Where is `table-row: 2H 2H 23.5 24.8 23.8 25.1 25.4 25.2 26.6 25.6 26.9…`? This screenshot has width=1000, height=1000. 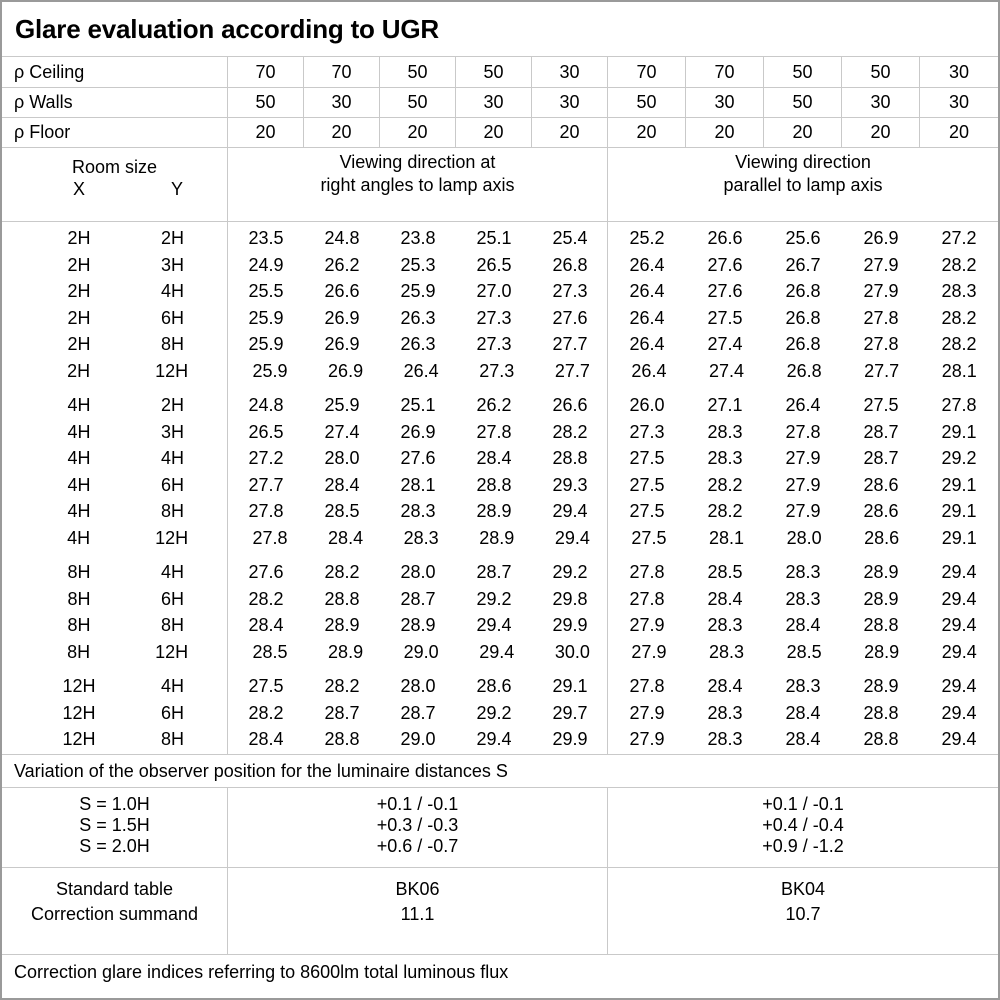 table-row: 2H 2H 23.5 24.8 23.8 25.1 25.4 25.2 26.6 25.6 26.9… is located at coordinates (500, 238).